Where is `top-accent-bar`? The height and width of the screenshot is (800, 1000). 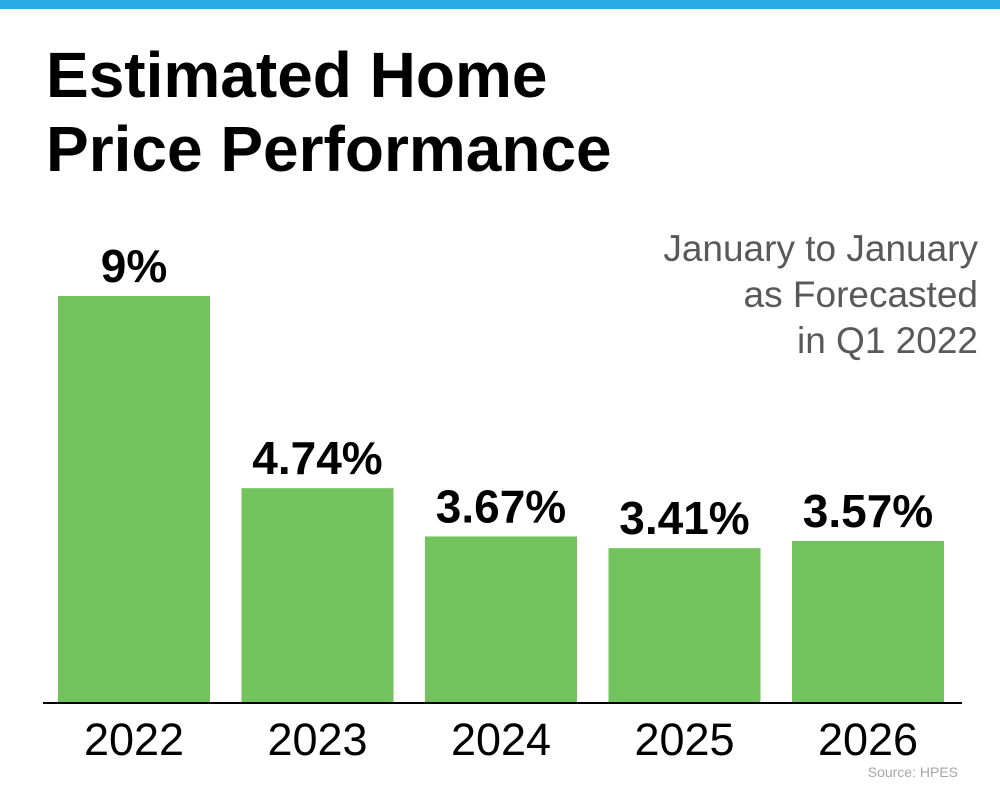
top-accent-bar is located at coordinates (500, 4).